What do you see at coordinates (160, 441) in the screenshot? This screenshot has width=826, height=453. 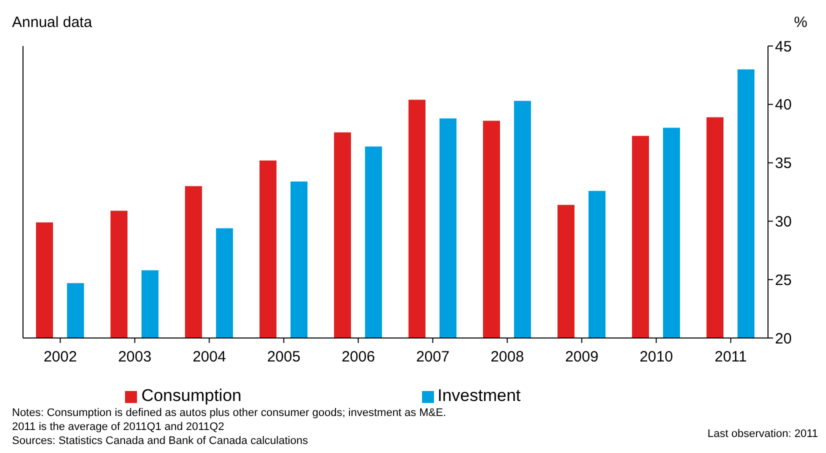 I see `source-note: Sources: Statistics Canada and Bank of Canada calculations` at bounding box center [160, 441].